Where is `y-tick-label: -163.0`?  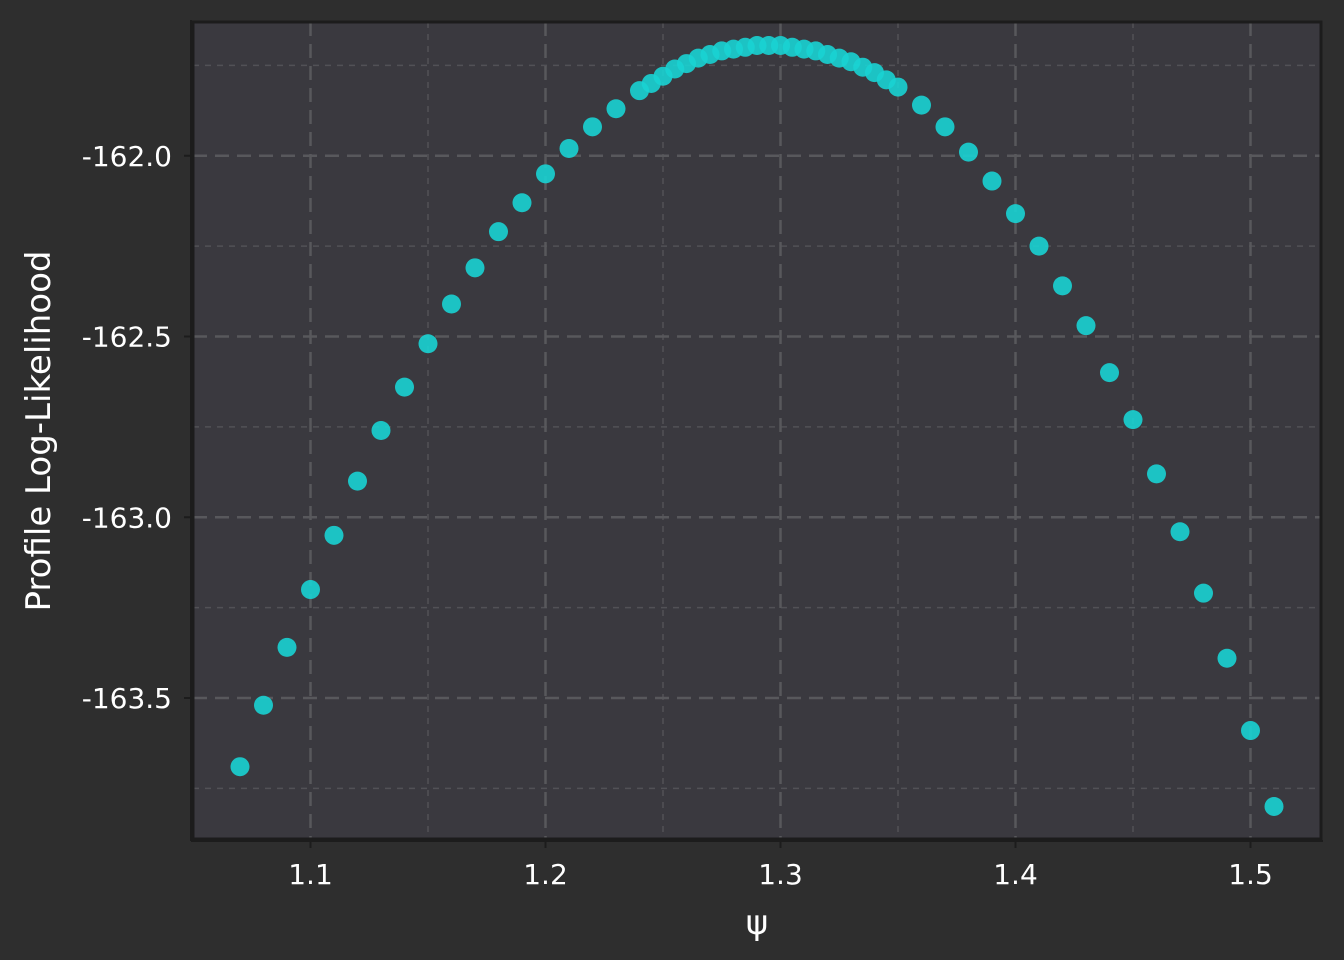
y-tick-label: -163.0 is located at coordinates (127, 517).